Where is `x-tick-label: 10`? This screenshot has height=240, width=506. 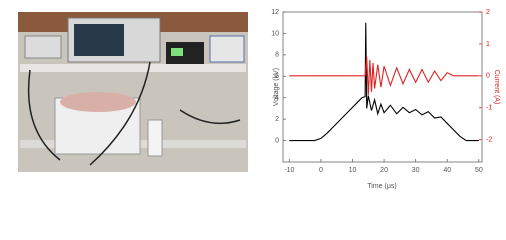 x-tick-label: 10 is located at coordinates (353, 170).